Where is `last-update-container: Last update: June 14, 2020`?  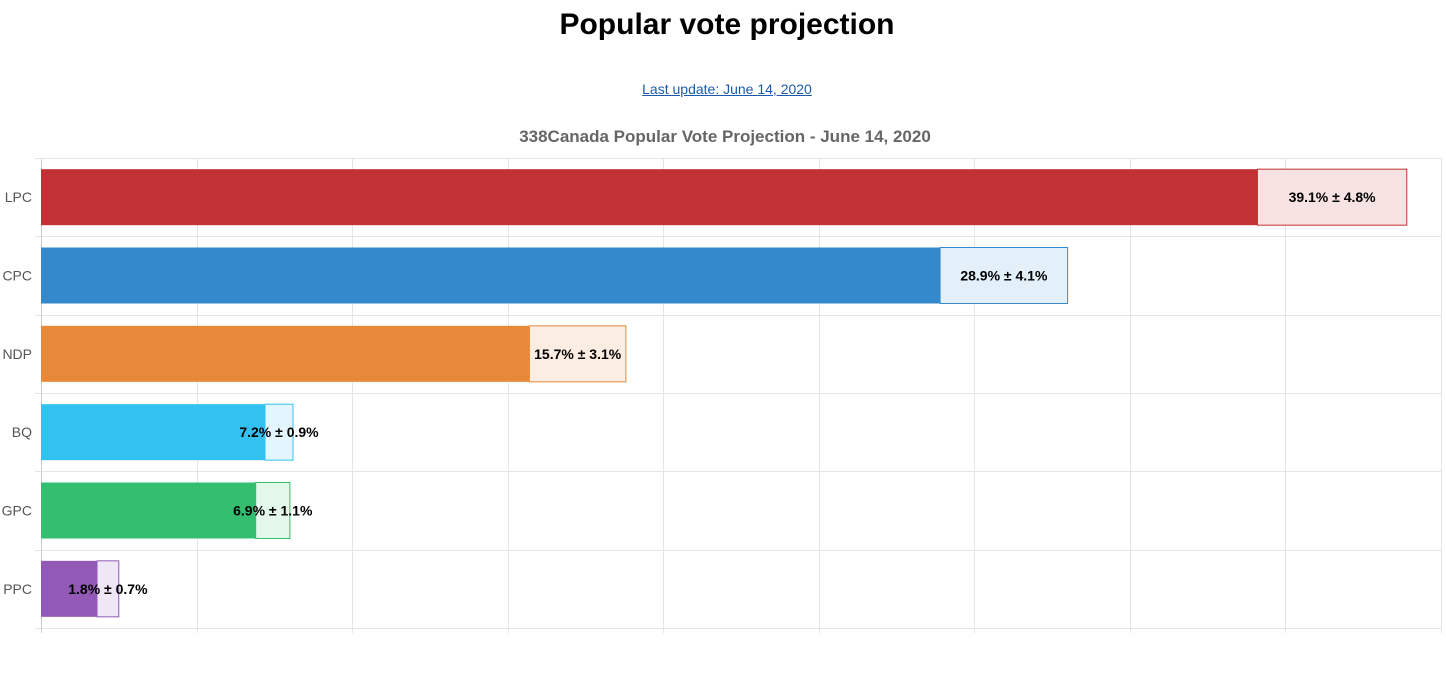
last-update-container: Last update: June 14, 2020 is located at coordinates (723, 89).